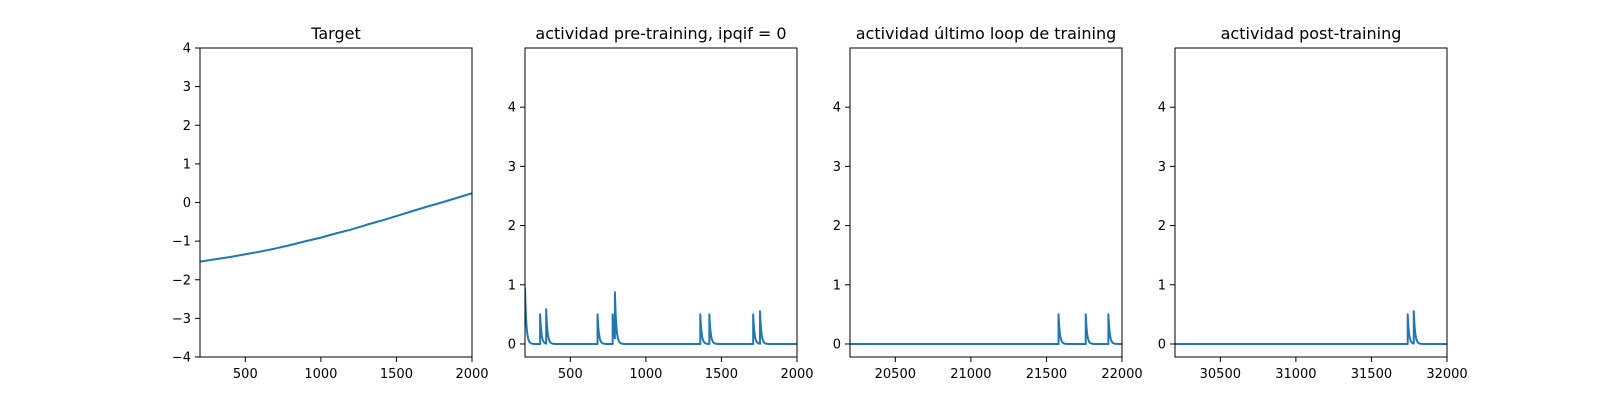 The height and width of the screenshot is (405, 1600). I want to click on y-tick-label: −2, so click(181, 280).